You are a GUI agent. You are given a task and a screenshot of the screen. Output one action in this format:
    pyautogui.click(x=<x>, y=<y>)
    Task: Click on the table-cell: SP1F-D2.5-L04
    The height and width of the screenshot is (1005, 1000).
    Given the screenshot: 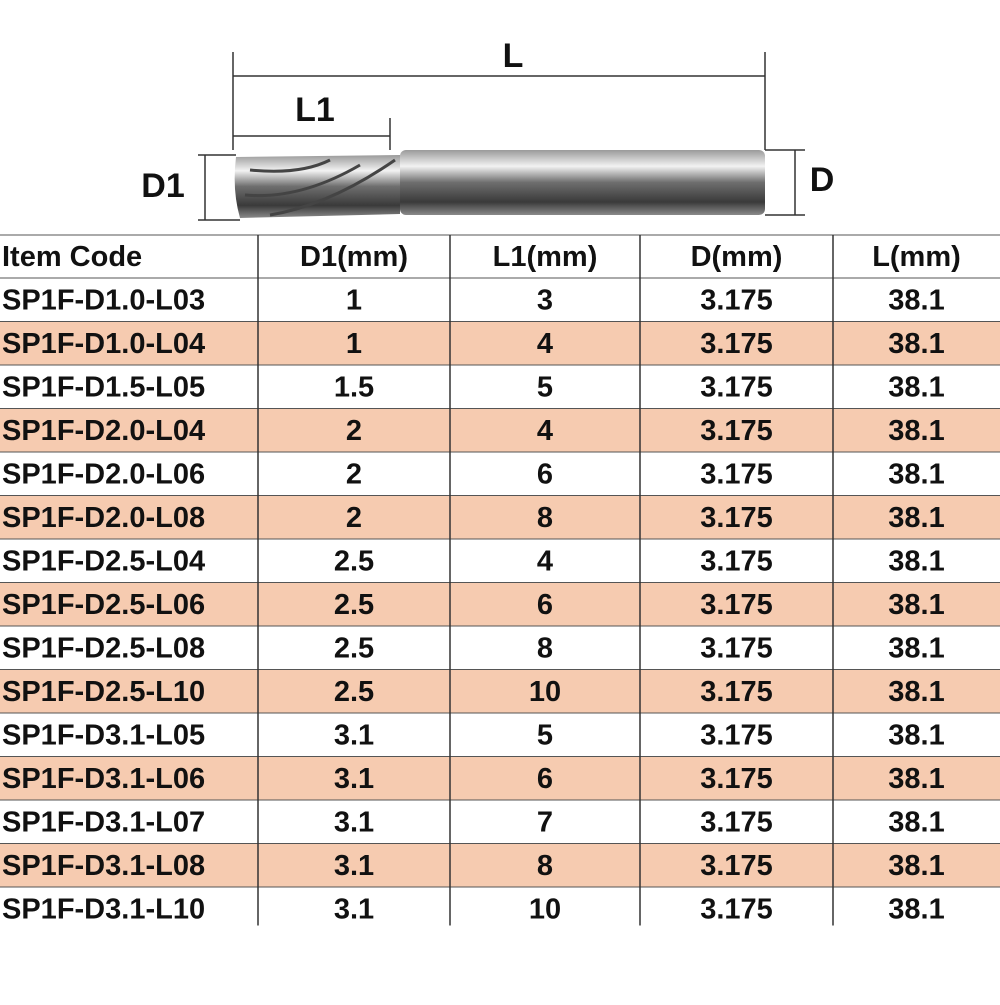 What is the action you would take?
    pyautogui.click(x=103, y=561)
    